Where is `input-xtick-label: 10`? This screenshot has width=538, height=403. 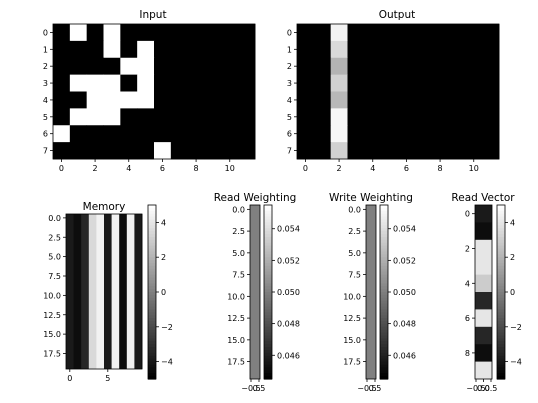 input-xtick-label: 10 is located at coordinates (230, 168).